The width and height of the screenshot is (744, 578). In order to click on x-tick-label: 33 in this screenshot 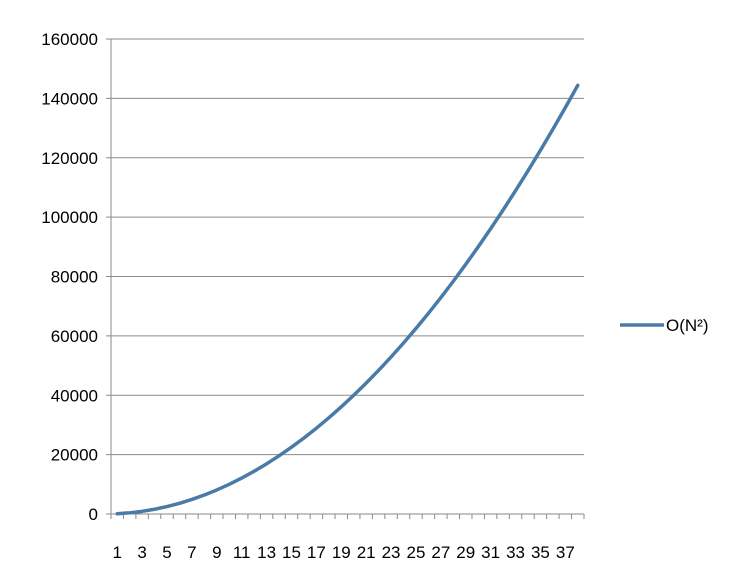, I will do `click(515, 552)`.